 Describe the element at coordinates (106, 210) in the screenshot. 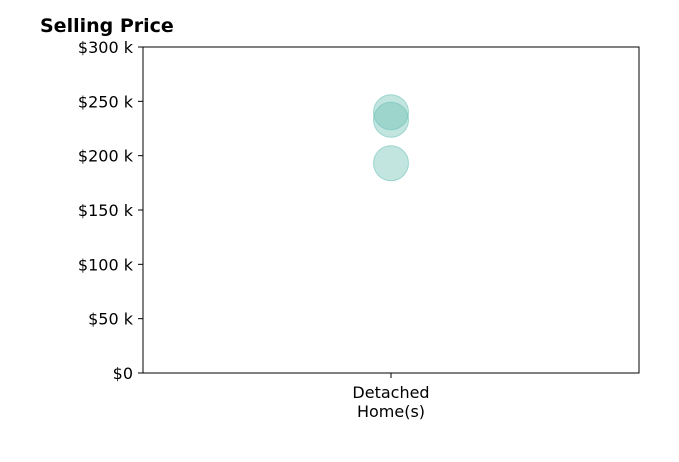

I see `y-tick-label: $150 k` at that location.